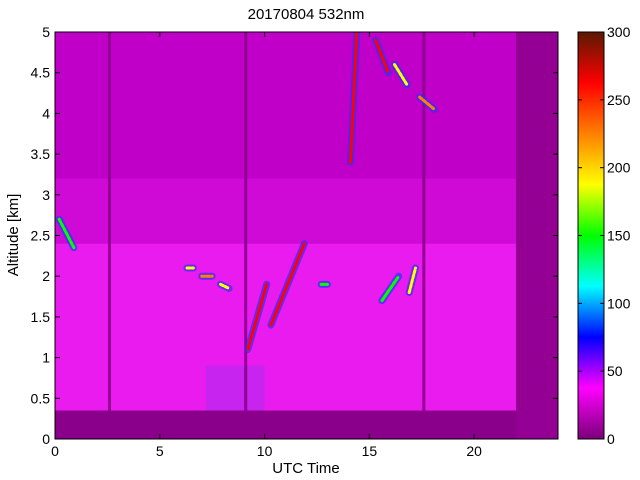 Image resolution: width=640 pixels, height=480 pixels. What do you see at coordinates (265, 451) in the screenshot?
I see `x-tick-label: 10` at bounding box center [265, 451].